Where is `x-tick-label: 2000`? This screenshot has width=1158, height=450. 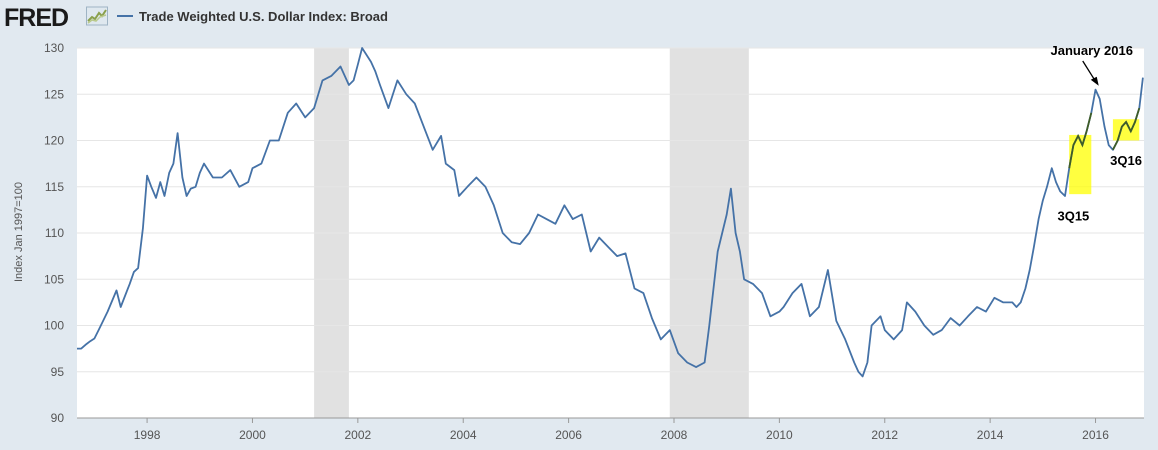
x-tick-label: 2000 is located at coordinates (252, 435).